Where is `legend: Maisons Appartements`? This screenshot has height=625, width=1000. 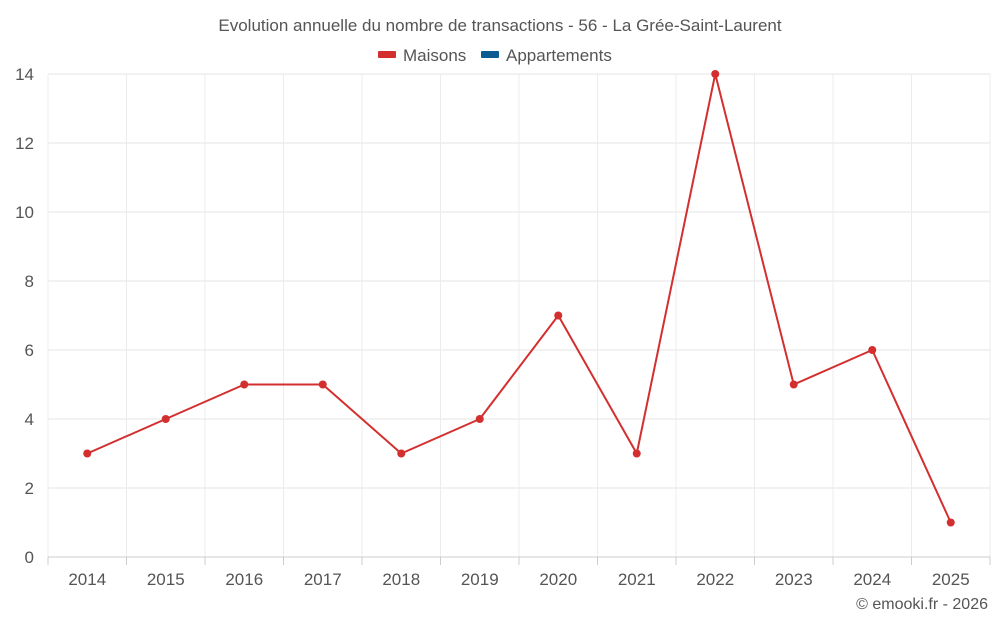 legend: Maisons Appartements is located at coordinates (495, 55).